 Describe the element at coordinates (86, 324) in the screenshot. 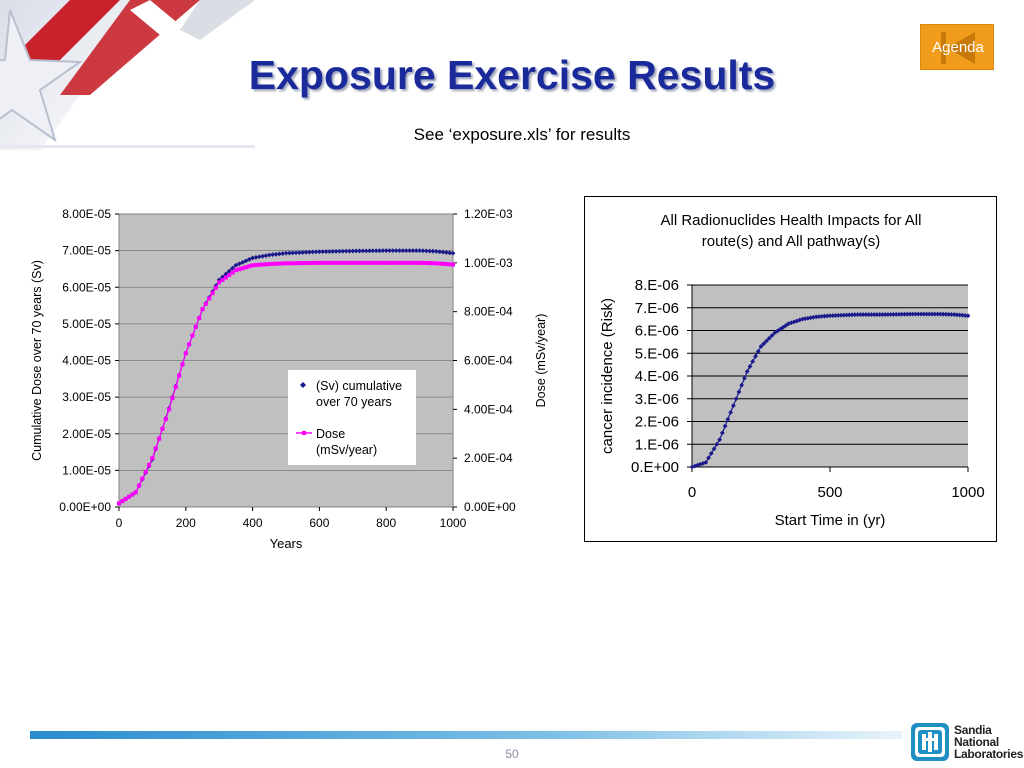

I see `y-tick-label: 5.00E-05` at that location.